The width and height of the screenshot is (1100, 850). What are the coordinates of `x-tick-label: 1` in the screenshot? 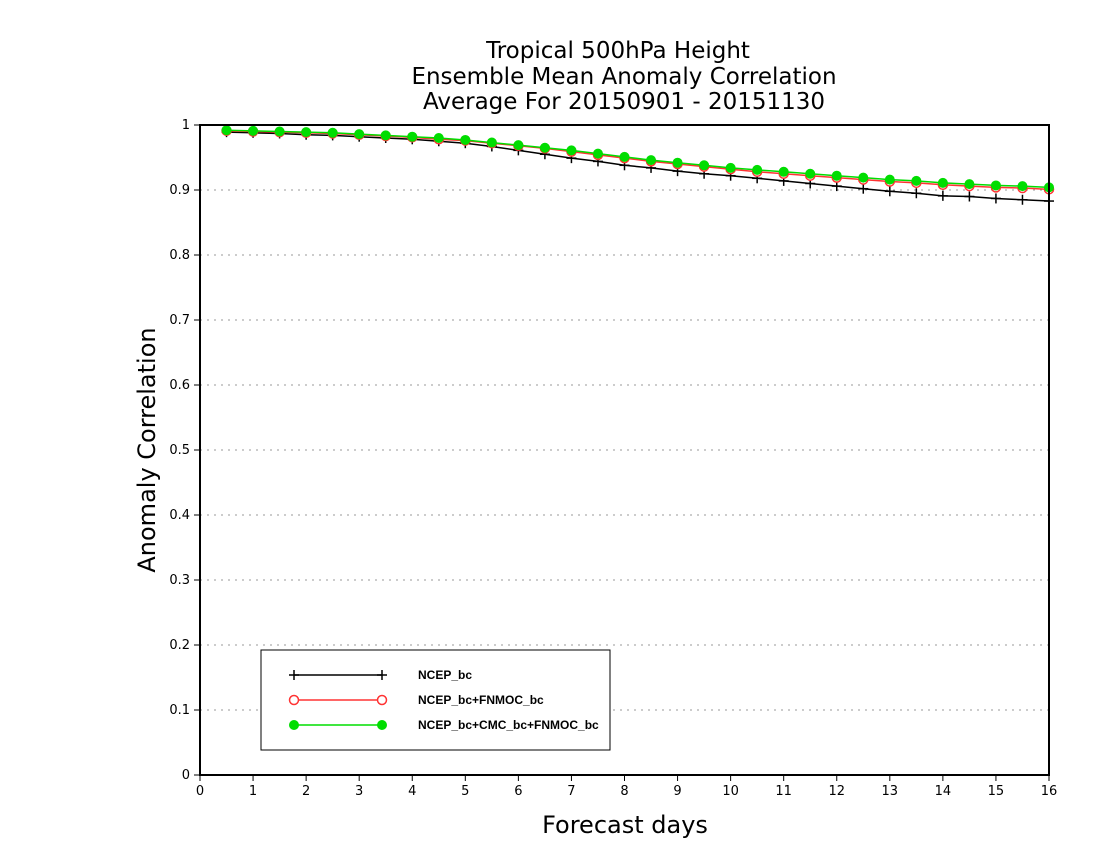 It's located at (253, 791).